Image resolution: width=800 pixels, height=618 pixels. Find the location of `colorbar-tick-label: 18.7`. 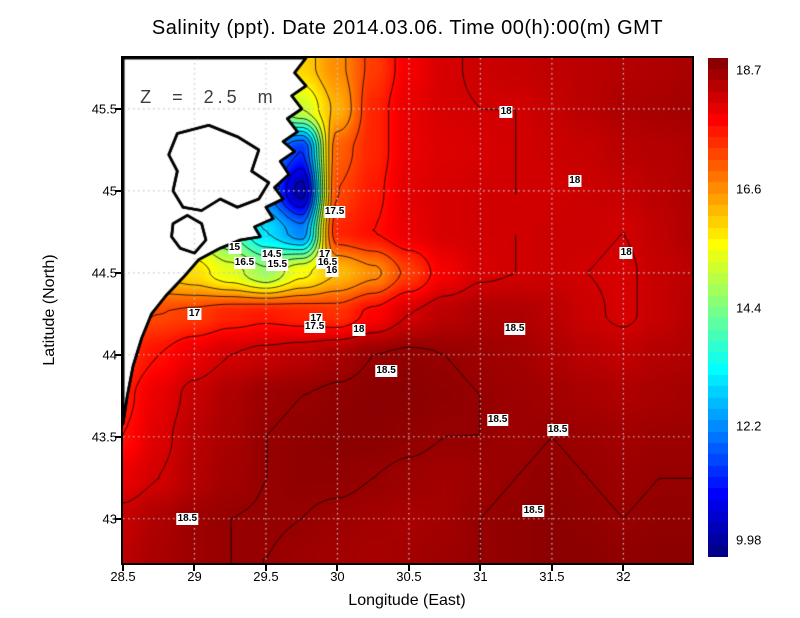

colorbar-tick-label: 18.7 is located at coordinates (749, 70).